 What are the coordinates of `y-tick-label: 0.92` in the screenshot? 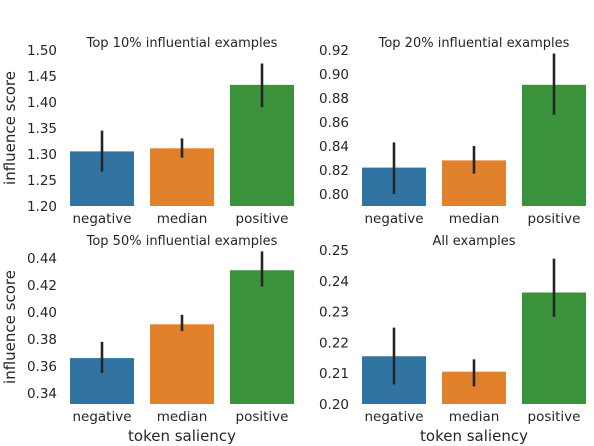 It's located at (334, 51).